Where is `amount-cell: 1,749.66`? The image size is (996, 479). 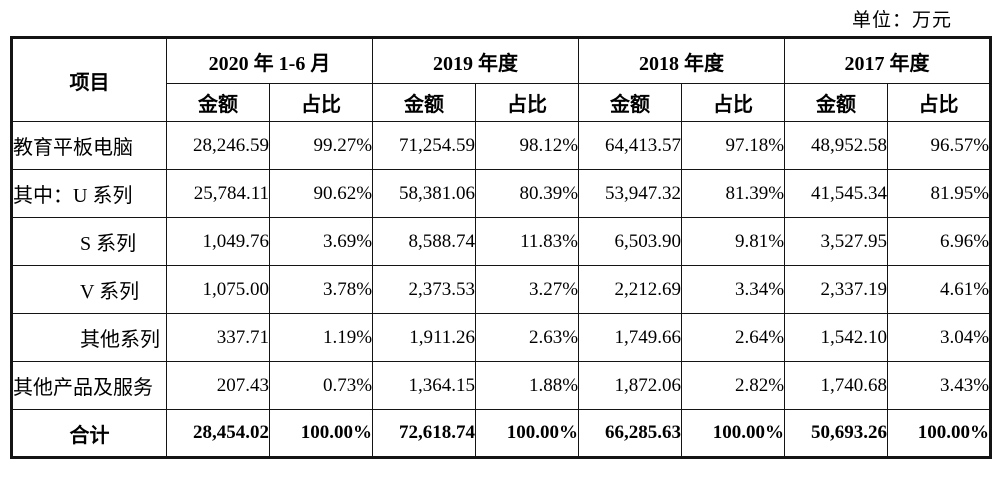
amount-cell: 1,749.66 is located at coordinates (630, 337).